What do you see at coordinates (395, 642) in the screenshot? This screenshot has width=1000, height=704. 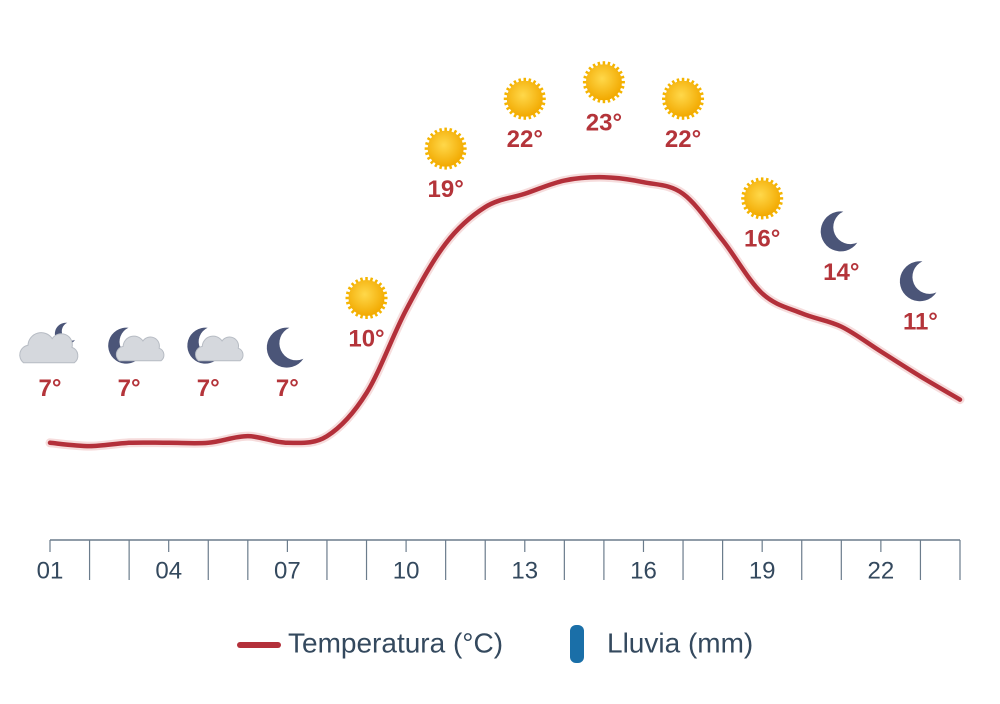 I see `legend-label: Temperatura (°C)` at bounding box center [395, 642].